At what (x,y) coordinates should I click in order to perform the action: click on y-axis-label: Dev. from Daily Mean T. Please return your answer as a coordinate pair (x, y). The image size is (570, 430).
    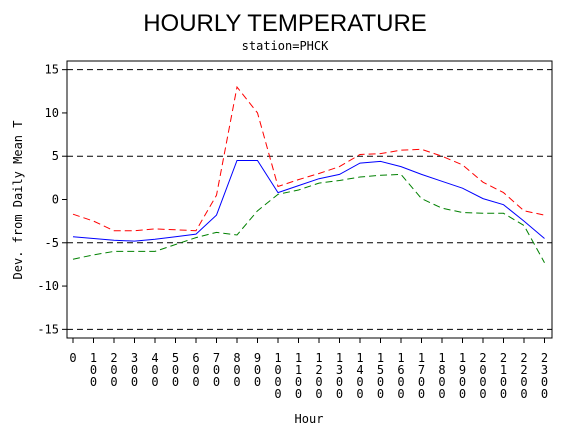
    Looking at the image, I should click on (18, 200).